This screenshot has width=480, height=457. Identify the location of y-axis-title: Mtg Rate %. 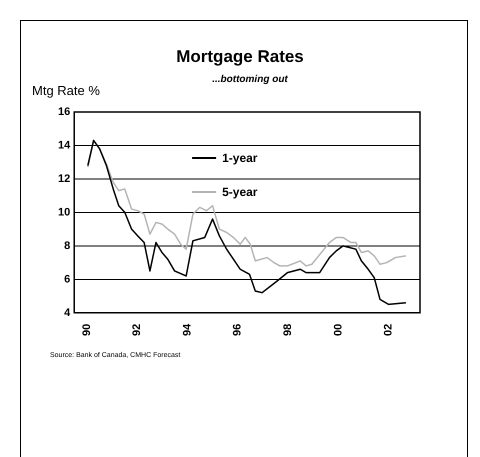
(66, 90).